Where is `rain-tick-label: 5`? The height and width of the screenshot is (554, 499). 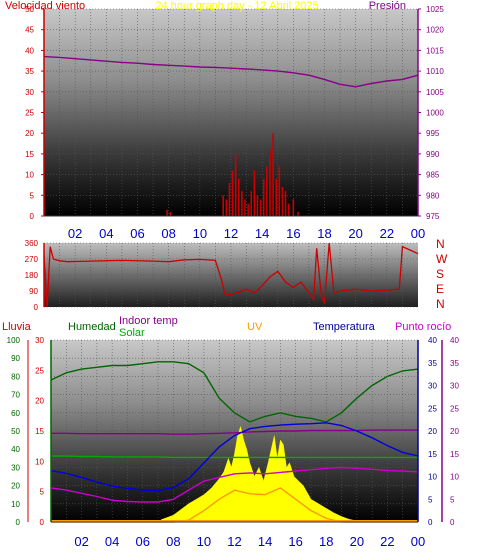
rain-tick-label: 5 is located at coordinates (42, 492).